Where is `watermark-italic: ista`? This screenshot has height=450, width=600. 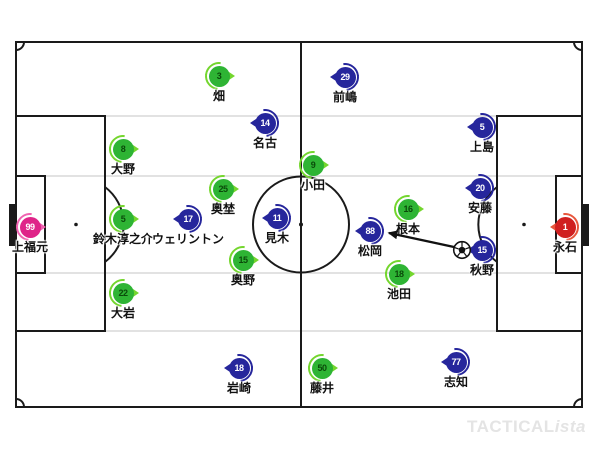
watermark-italic: ista is located at coordinates (570, 426).